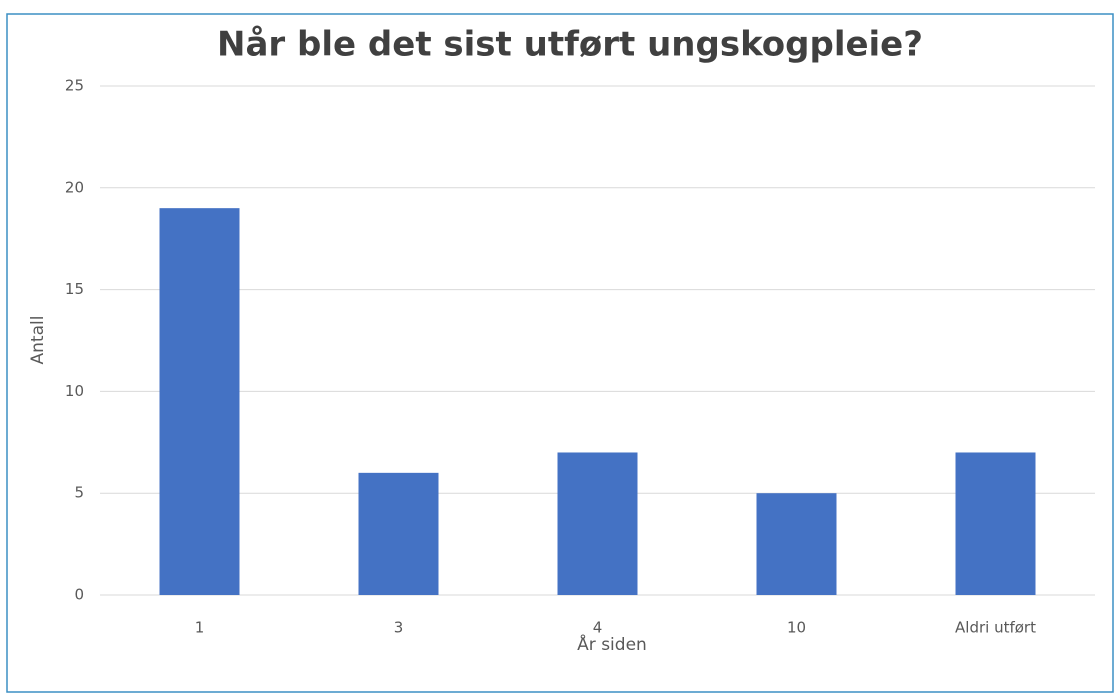 The image size is (1114, 693). Describe the element at coordinates (79, 595) in the screenshot. I see `y-tick-label: 0` at that location.